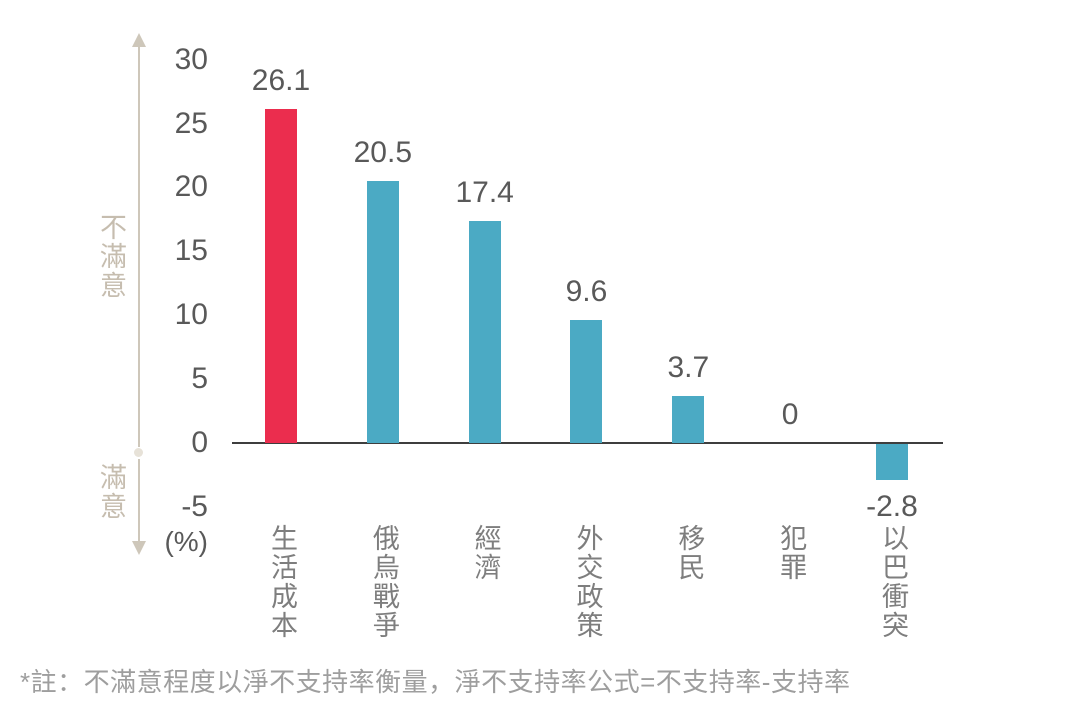 Image resolution: width=1077 pixels, height=718 pixels. Describe the element at coordinates (892, 506) in the screenshot. I see `bar-value-label: -2.8` at that location.